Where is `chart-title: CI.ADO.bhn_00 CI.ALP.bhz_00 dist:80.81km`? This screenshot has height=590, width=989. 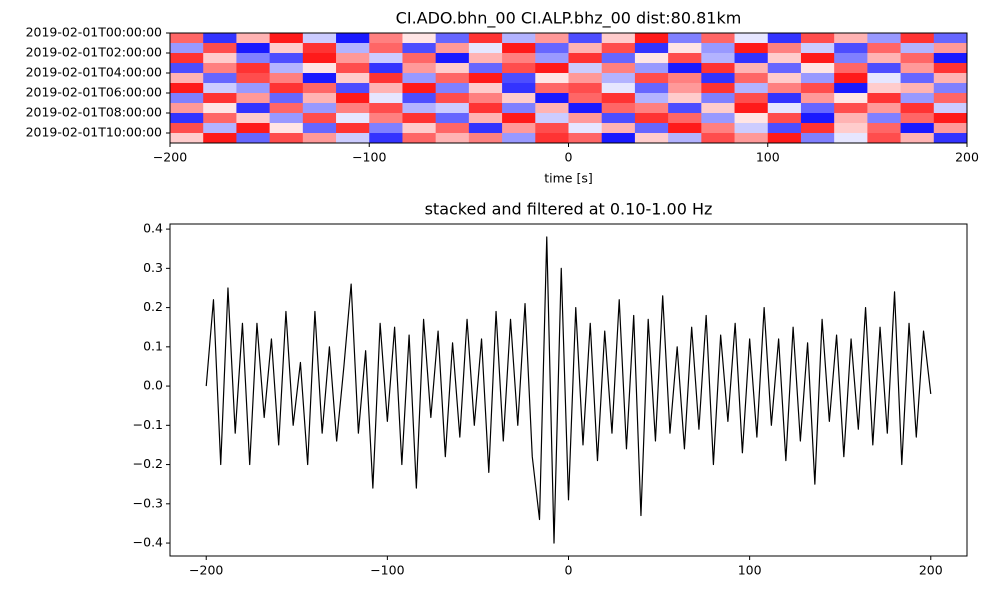 chart-title: CI.ADO.bhn_00 CI.ALP.bhz_00 dist:80.81km is located at coordinates (569, 19).